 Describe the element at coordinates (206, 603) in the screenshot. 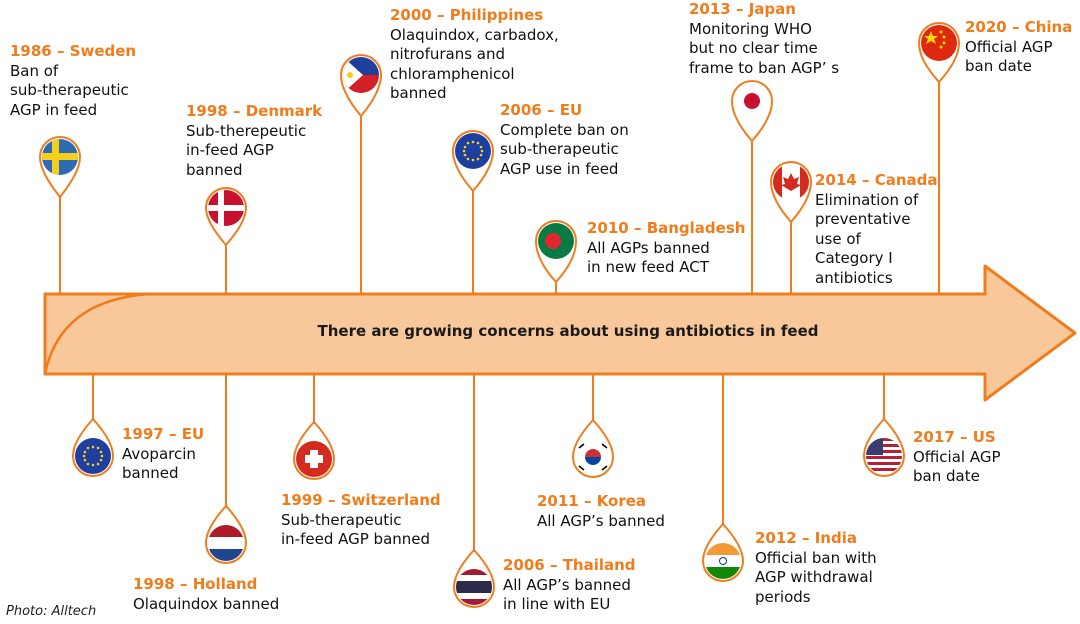

I see `event-body: Olaquindox banned` at that location.